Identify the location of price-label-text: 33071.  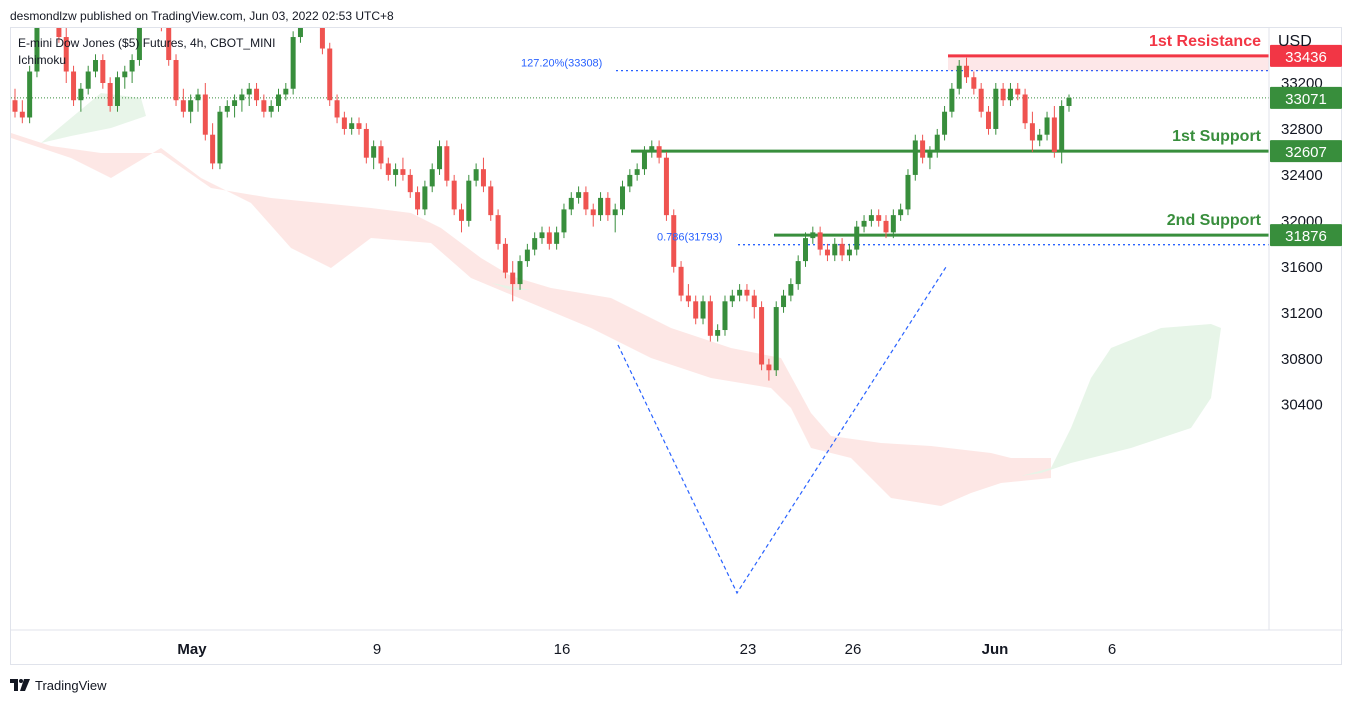
(1306, 99).